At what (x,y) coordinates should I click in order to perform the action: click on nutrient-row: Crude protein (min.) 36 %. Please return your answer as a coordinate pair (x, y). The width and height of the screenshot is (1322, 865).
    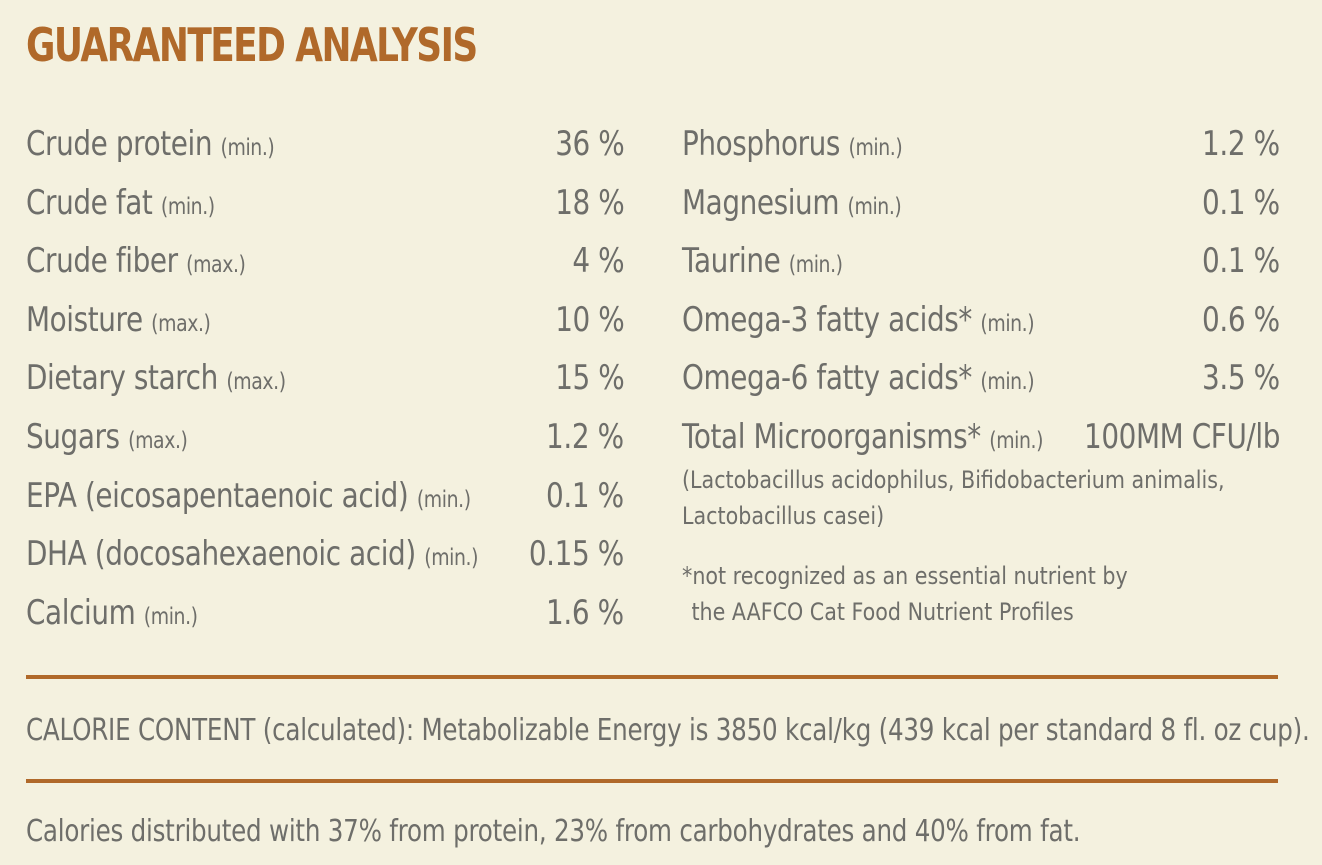
    Looking at the image, I should click on (325, 147).